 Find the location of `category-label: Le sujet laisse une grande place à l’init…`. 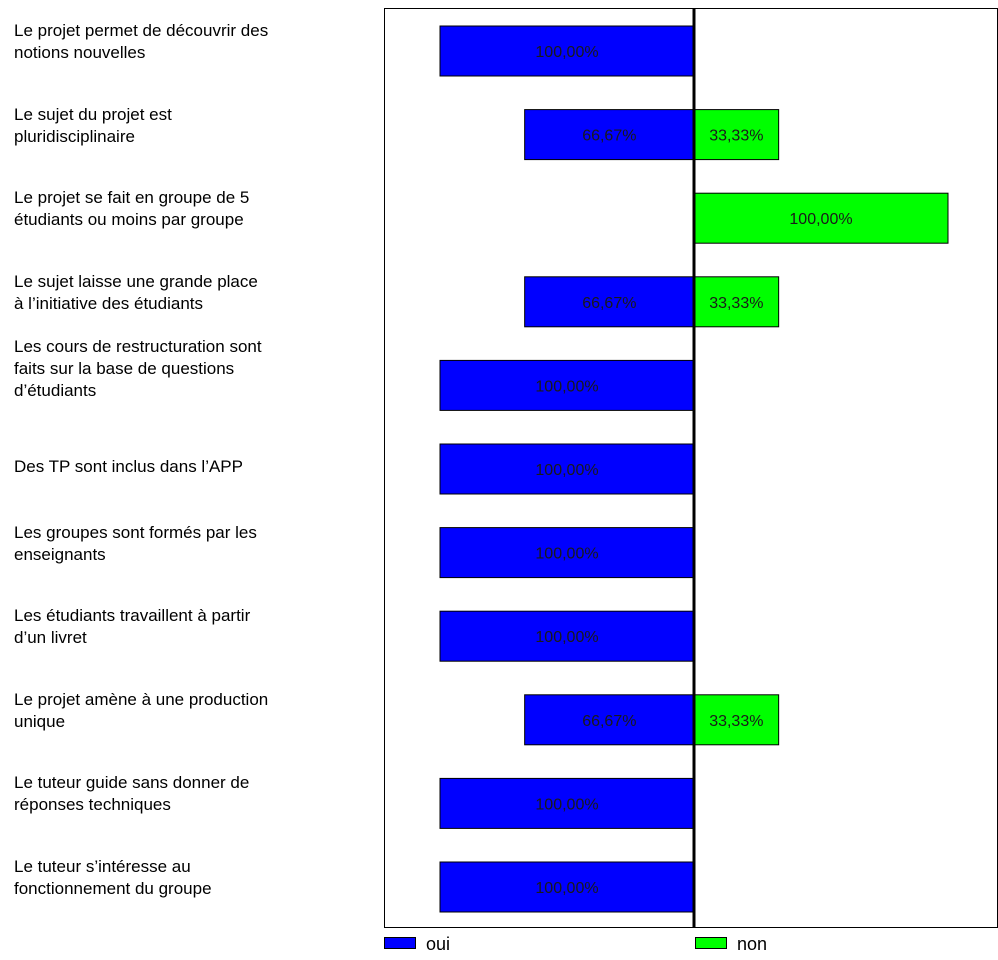

category-label: Le sujet laisse une grande place à l’init… is located at coordinates (136, 292).